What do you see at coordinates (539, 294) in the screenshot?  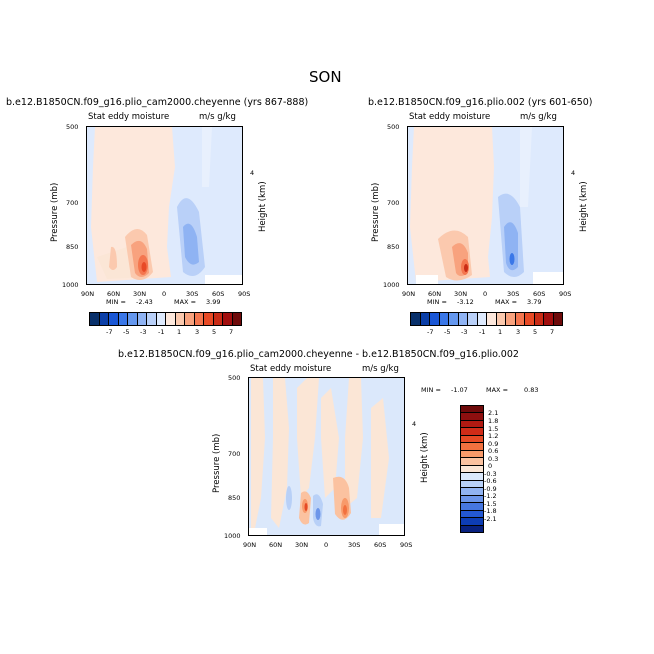 I see `panel2-xtick: 60S` at bounding box center [539, 294].